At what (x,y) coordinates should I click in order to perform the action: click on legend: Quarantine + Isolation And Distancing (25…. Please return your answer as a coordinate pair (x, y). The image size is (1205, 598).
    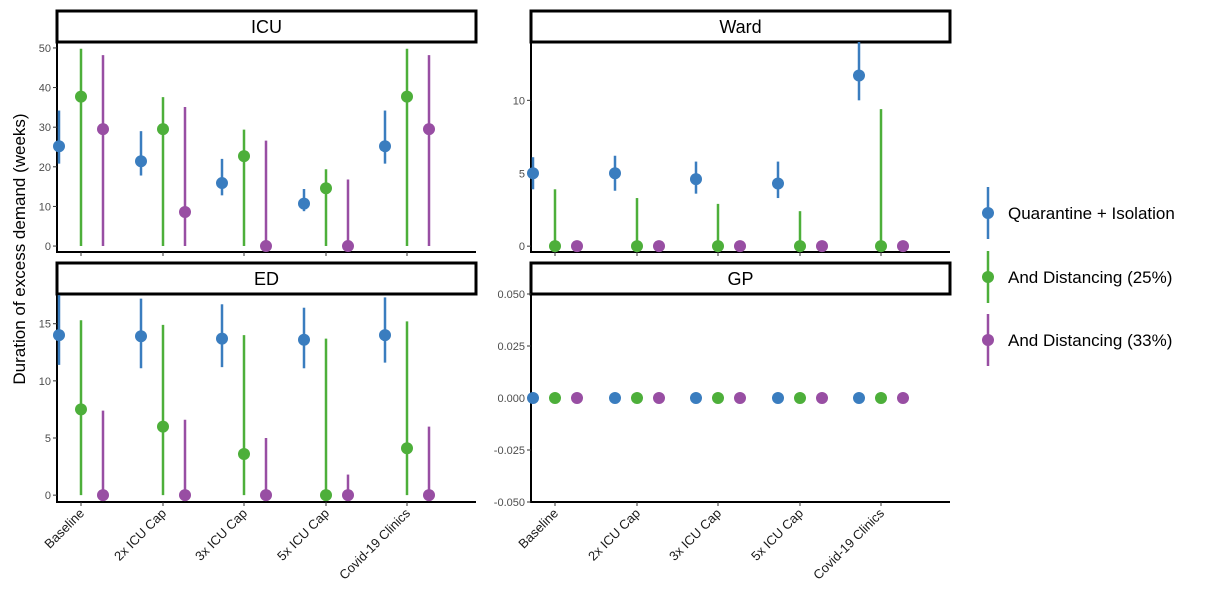
    Looking at the image, I should click on (1078, 276).